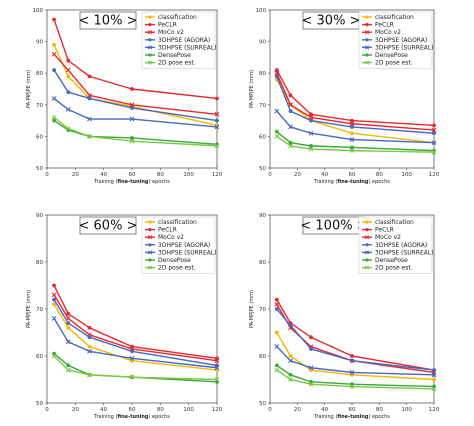 The height and width of the screenshot is (426, 474). What do you see at coordinates (108, 21) in the screenshot?
I see `chart-title: < 10% >` at bounding box center [108, 21].